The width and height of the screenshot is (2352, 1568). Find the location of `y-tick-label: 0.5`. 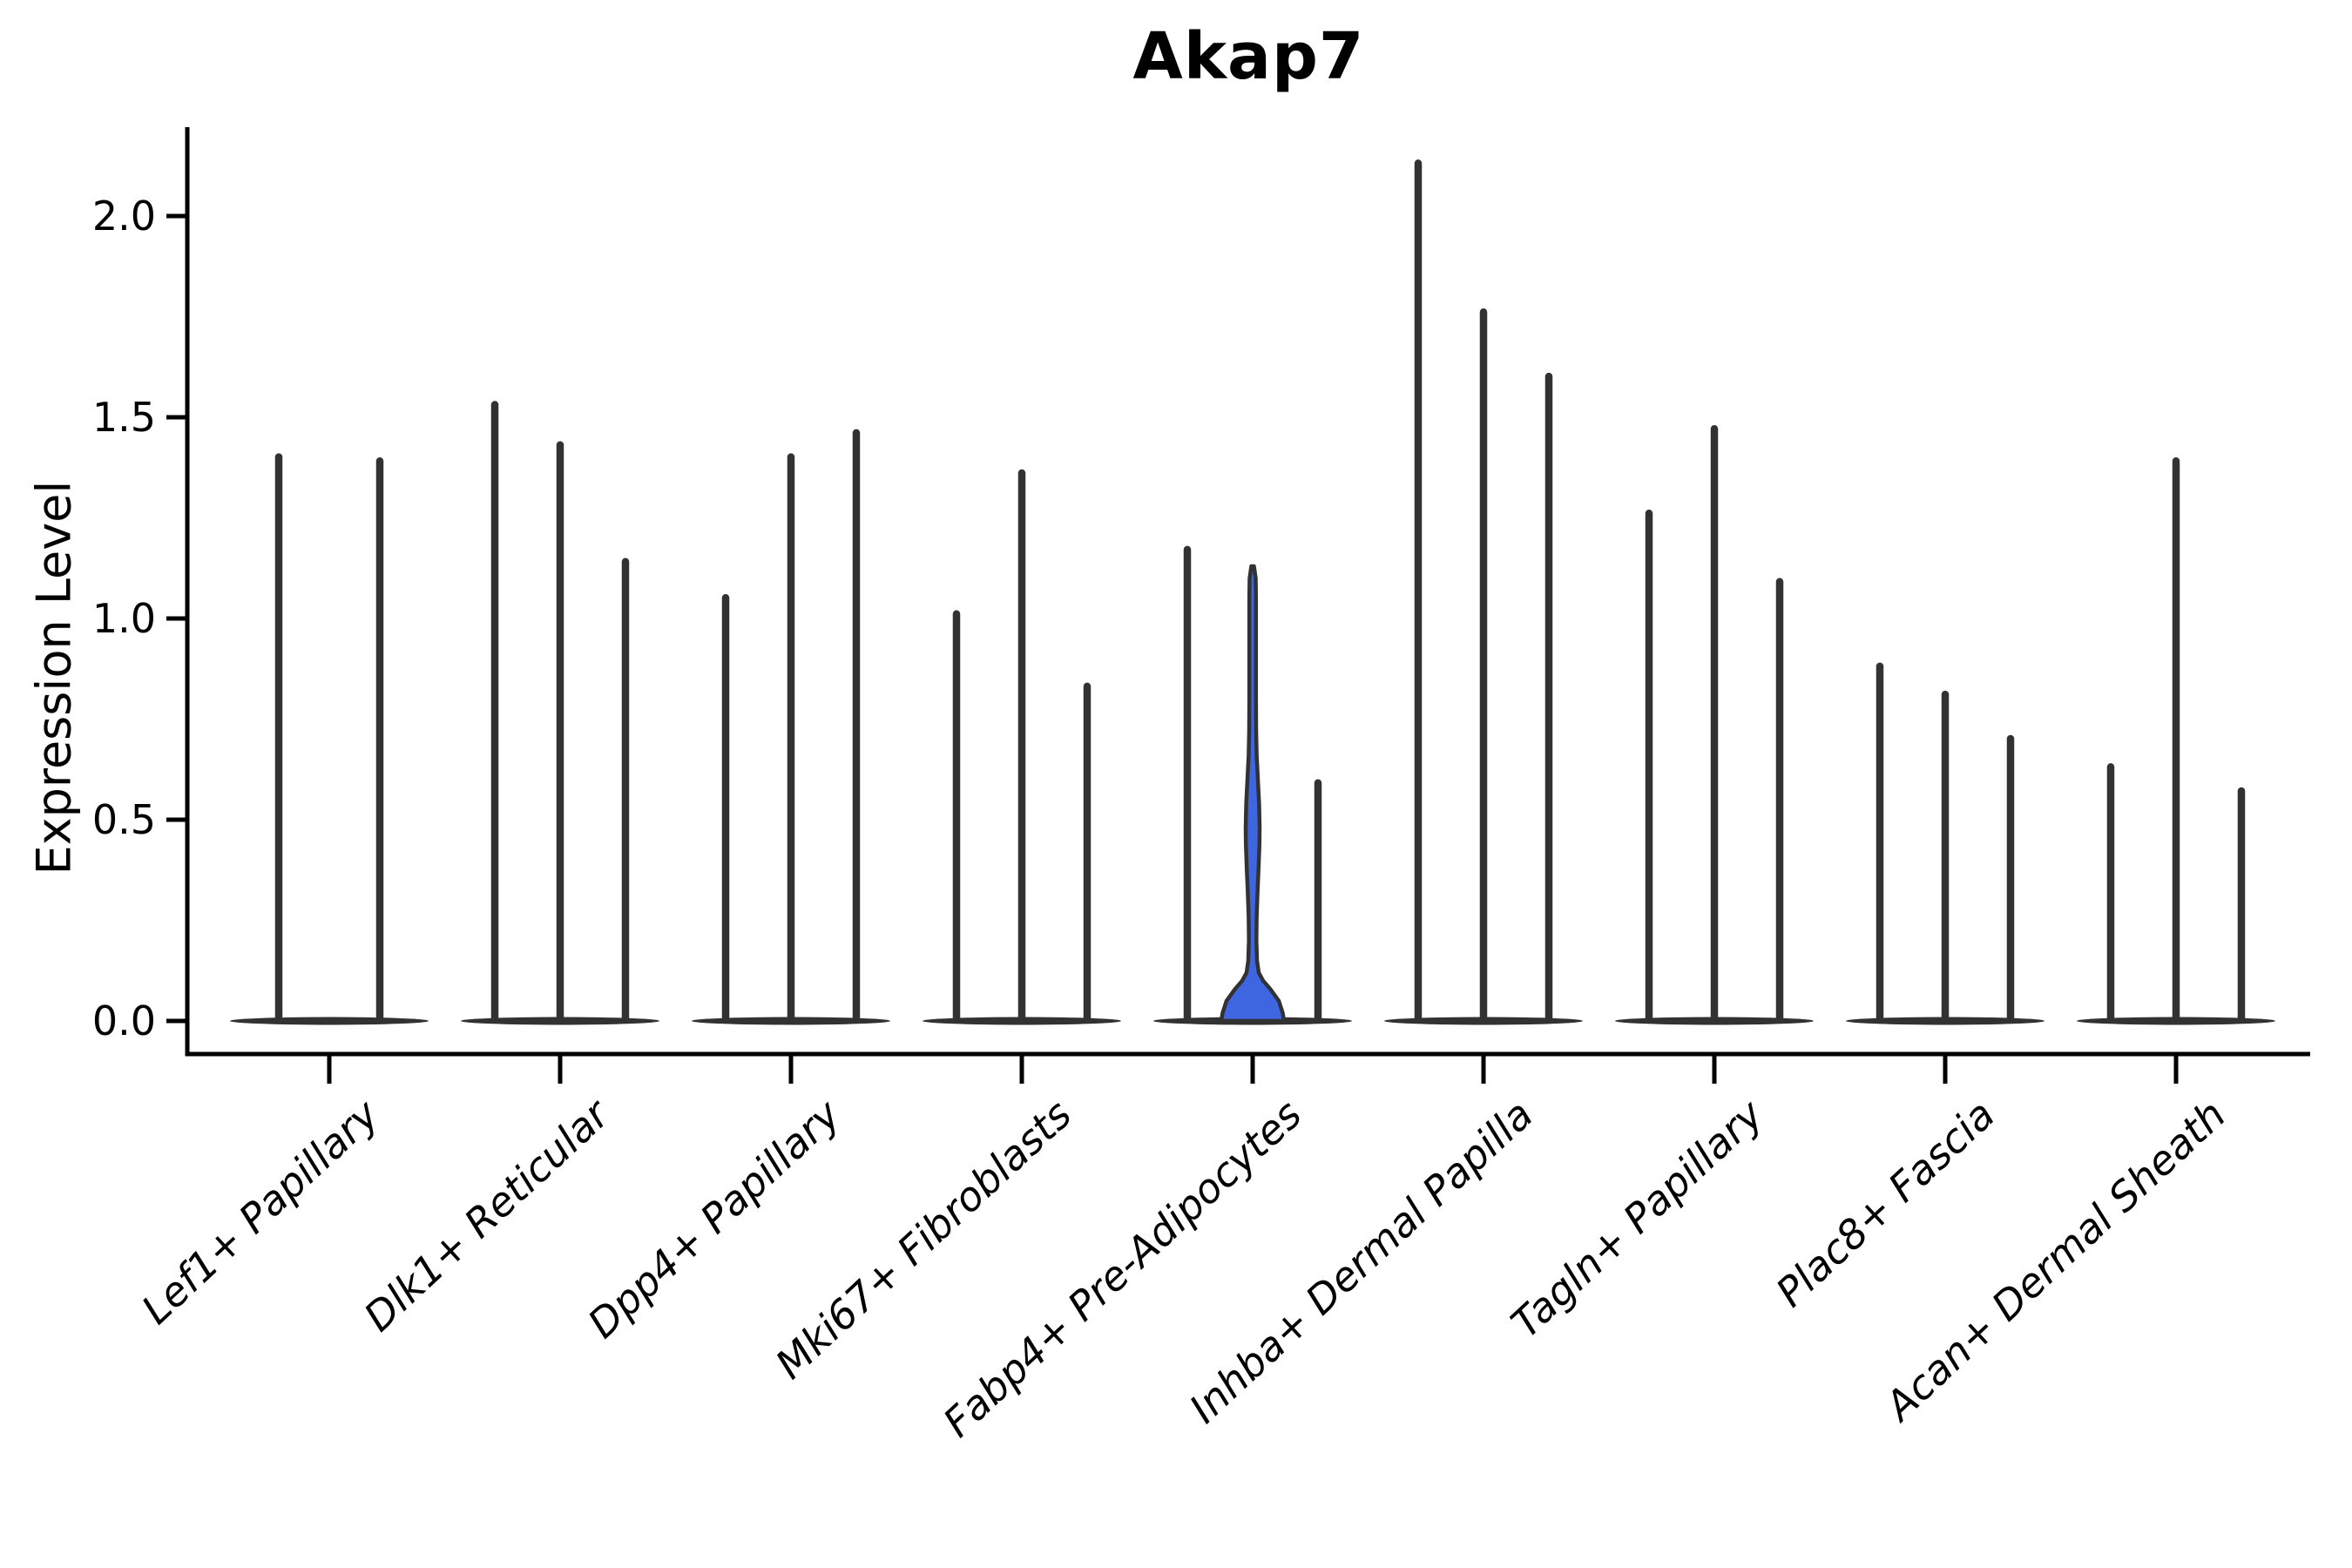

y-tick-label: 0.5 is located at coordinates (124, 820).